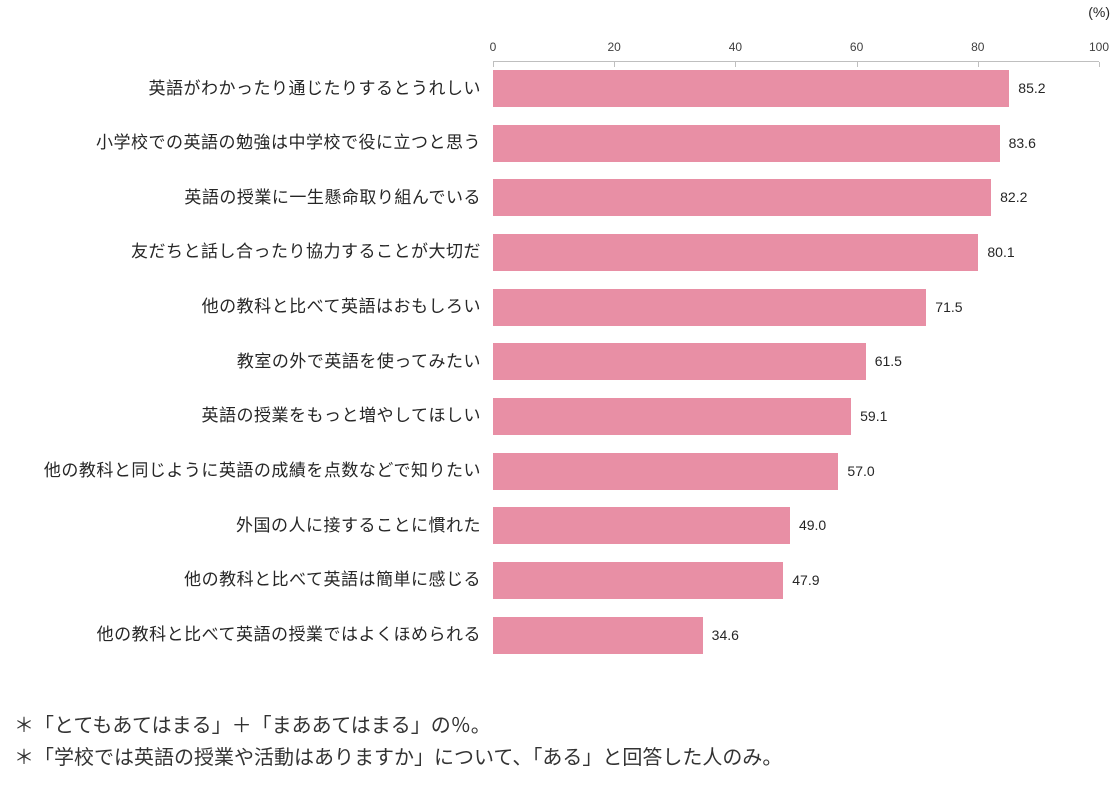 This screenshot has width=1118, height=790. I want to click on category-label: 他の教科と比べて英語は簡単に感じる, so click(332, 580).